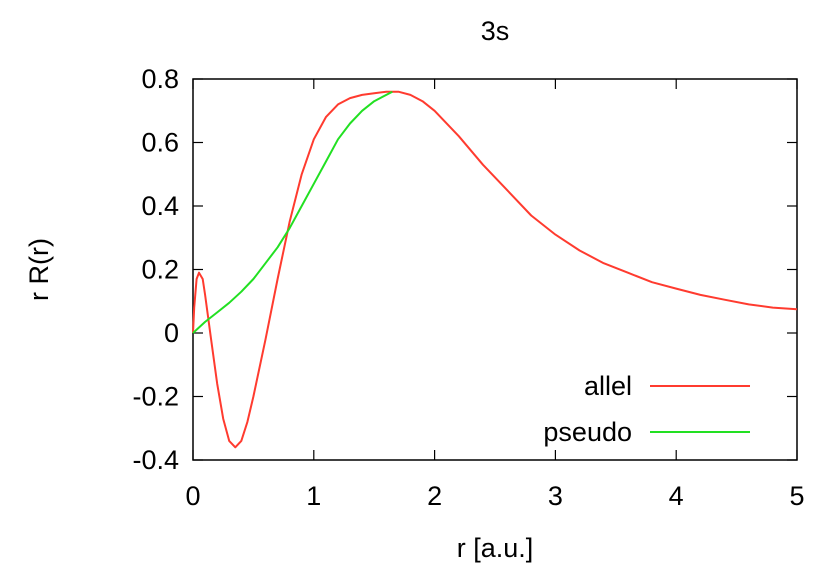  What do you see at coordinates (192, 496) in the screenshot?
I see `x-tick-label: 0` at bounding box center [192, 496].